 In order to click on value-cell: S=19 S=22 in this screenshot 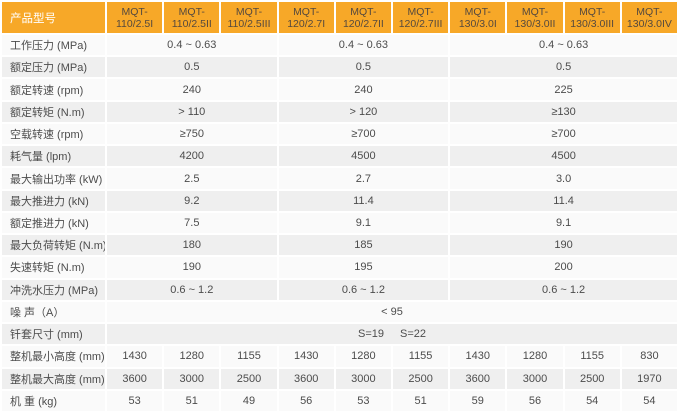, I will do `click(392, 334)`.